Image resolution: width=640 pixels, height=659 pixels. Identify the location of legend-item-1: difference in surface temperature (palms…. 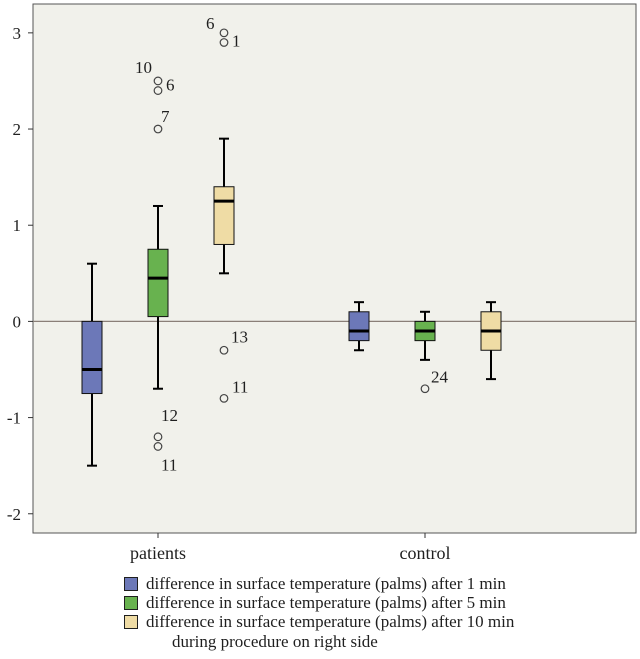
(382, 583).